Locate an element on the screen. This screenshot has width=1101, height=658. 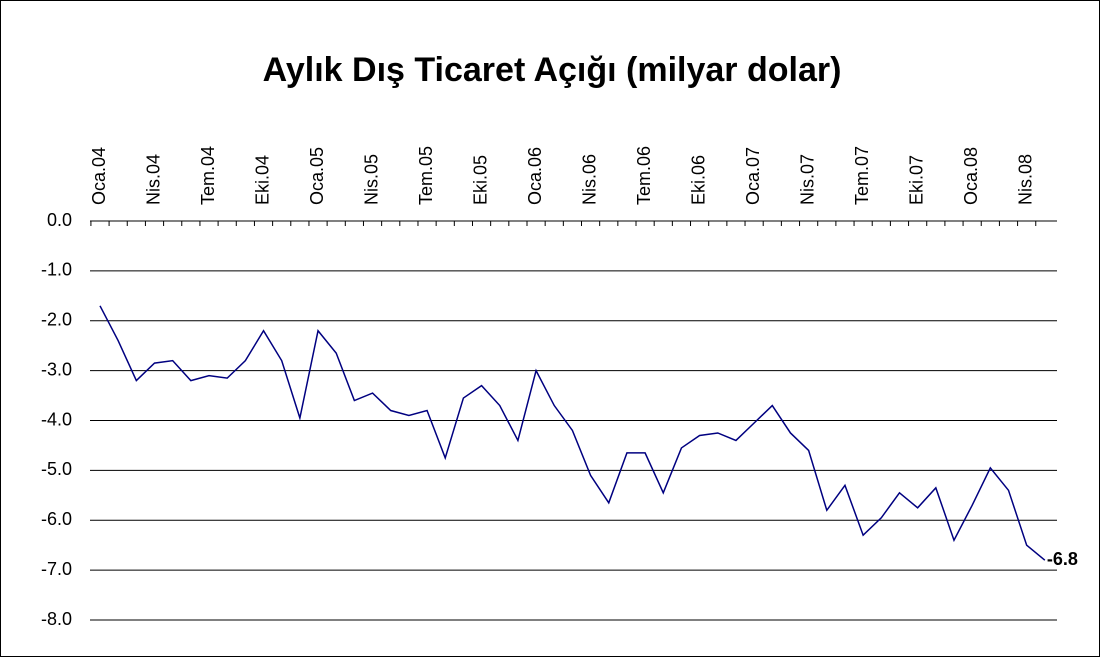
y-tick-label: -6.0 is located at coordinates (56, 519).